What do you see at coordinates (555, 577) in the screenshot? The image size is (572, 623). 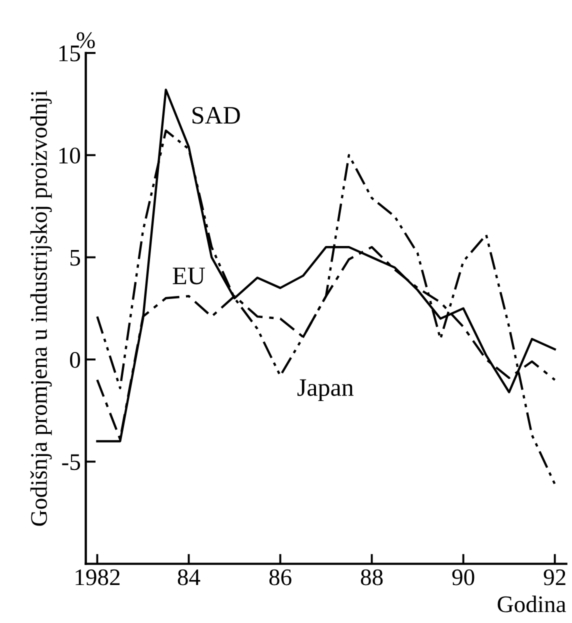 I see `x-tick-label: 92` at bounding box center [555, 577].